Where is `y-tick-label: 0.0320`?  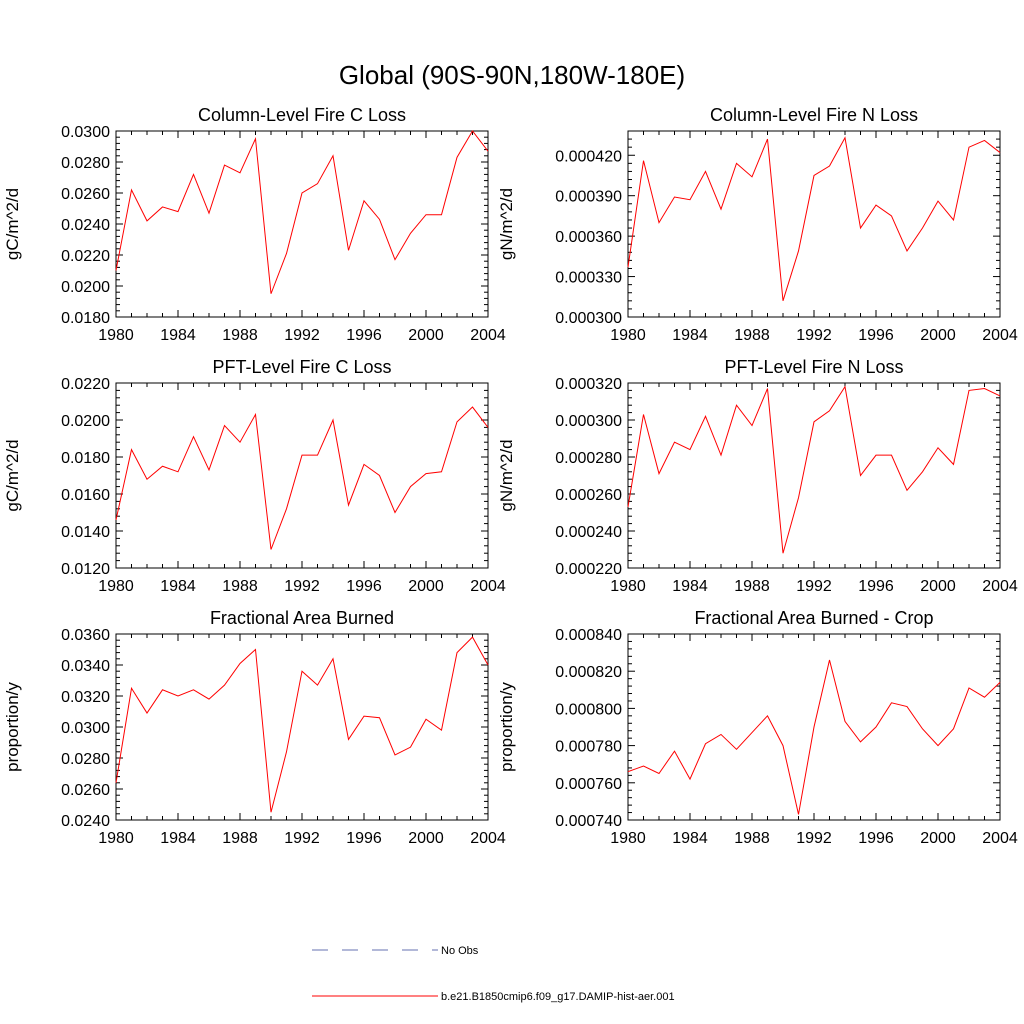 y-tick-label: 0.0320 is located at coordinates (85, 697).